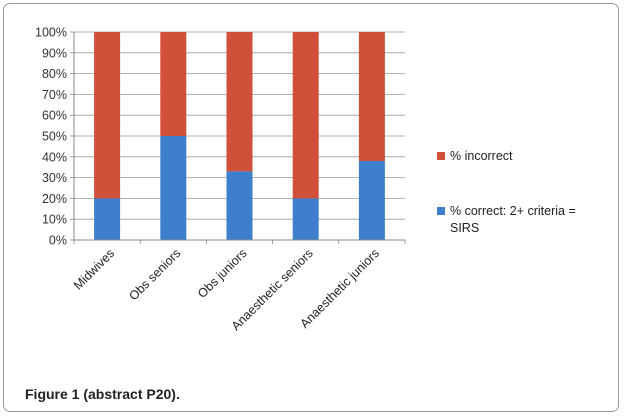 The width and height of the screenshot is (624, 417). What do you see at coordinates (54, 74) in the screenshot?
I see `y-tick-label-8: 80%` at bounding box center [54, 74].